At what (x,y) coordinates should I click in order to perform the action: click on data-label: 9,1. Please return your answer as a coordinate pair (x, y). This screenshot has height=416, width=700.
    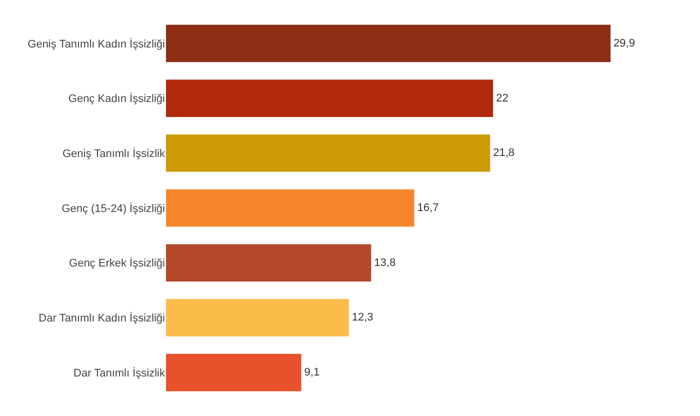
    Looking at the image, I should click on (312, 372).